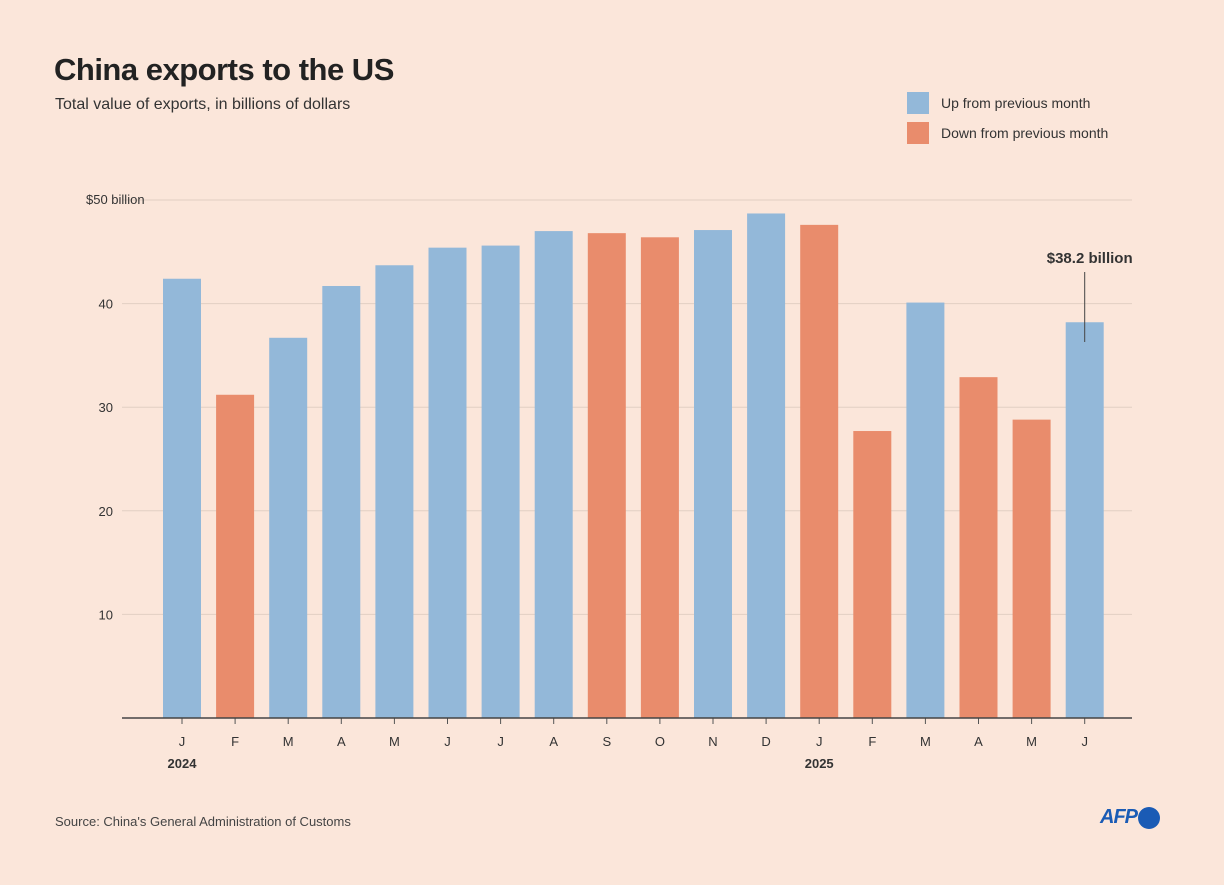 This screenshot has height=885, width=1224. Describe the element at coordinates (106, 614) in the screenshot. I see `y-tick-label: 10` at that location.